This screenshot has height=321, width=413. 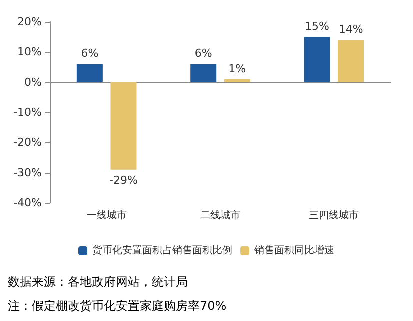 What do you see at coordinates (28, 203) in the screenshot?
I see `y-tick-label: -40%` at bounding box center [28, 203].